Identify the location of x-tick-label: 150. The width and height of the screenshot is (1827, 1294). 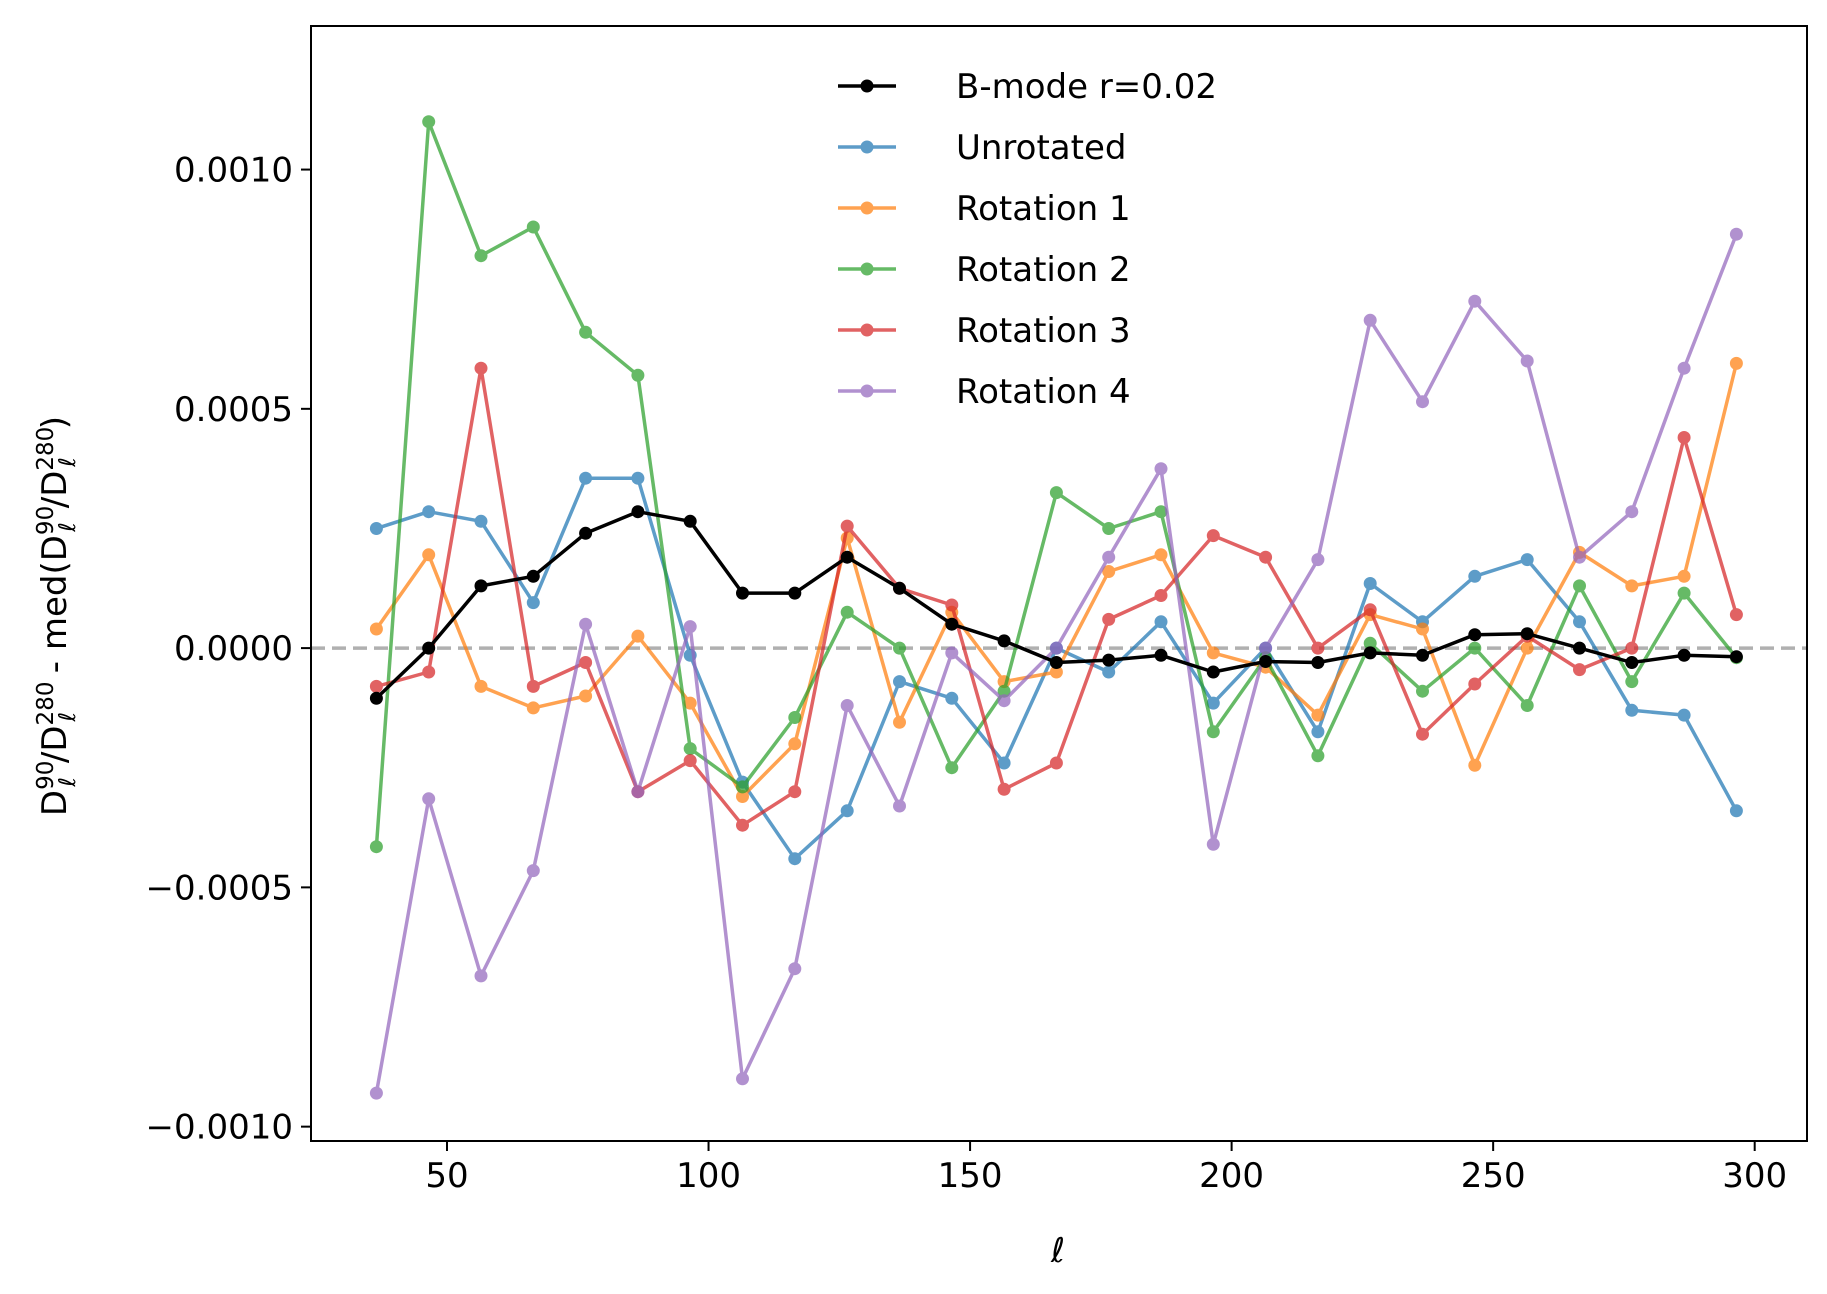
(970, 1176).